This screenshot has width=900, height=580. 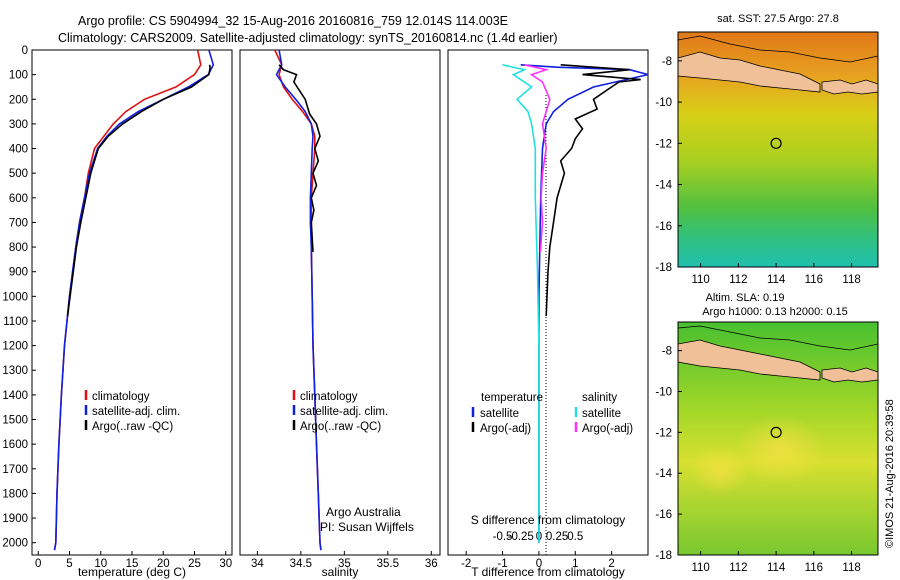 What do you see at coordinates (388, 564) in the screenshot?
I see `x-tick-label-1-3: 35.5` at bounding box center [388, 564].